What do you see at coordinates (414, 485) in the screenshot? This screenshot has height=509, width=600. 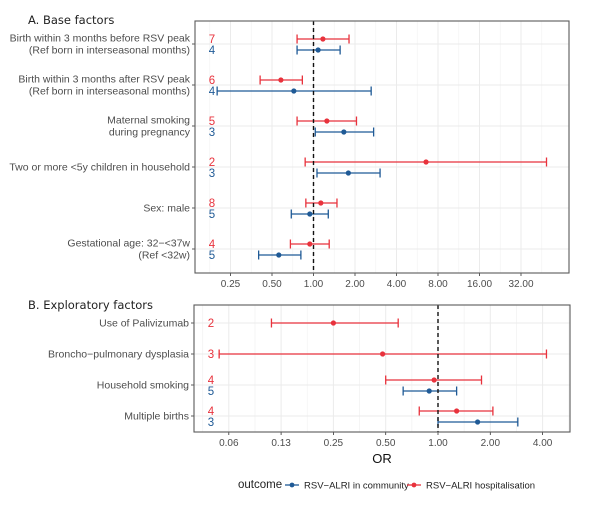 I see `legend-key-point-hospitalisation` at bounding box center [414, 485].